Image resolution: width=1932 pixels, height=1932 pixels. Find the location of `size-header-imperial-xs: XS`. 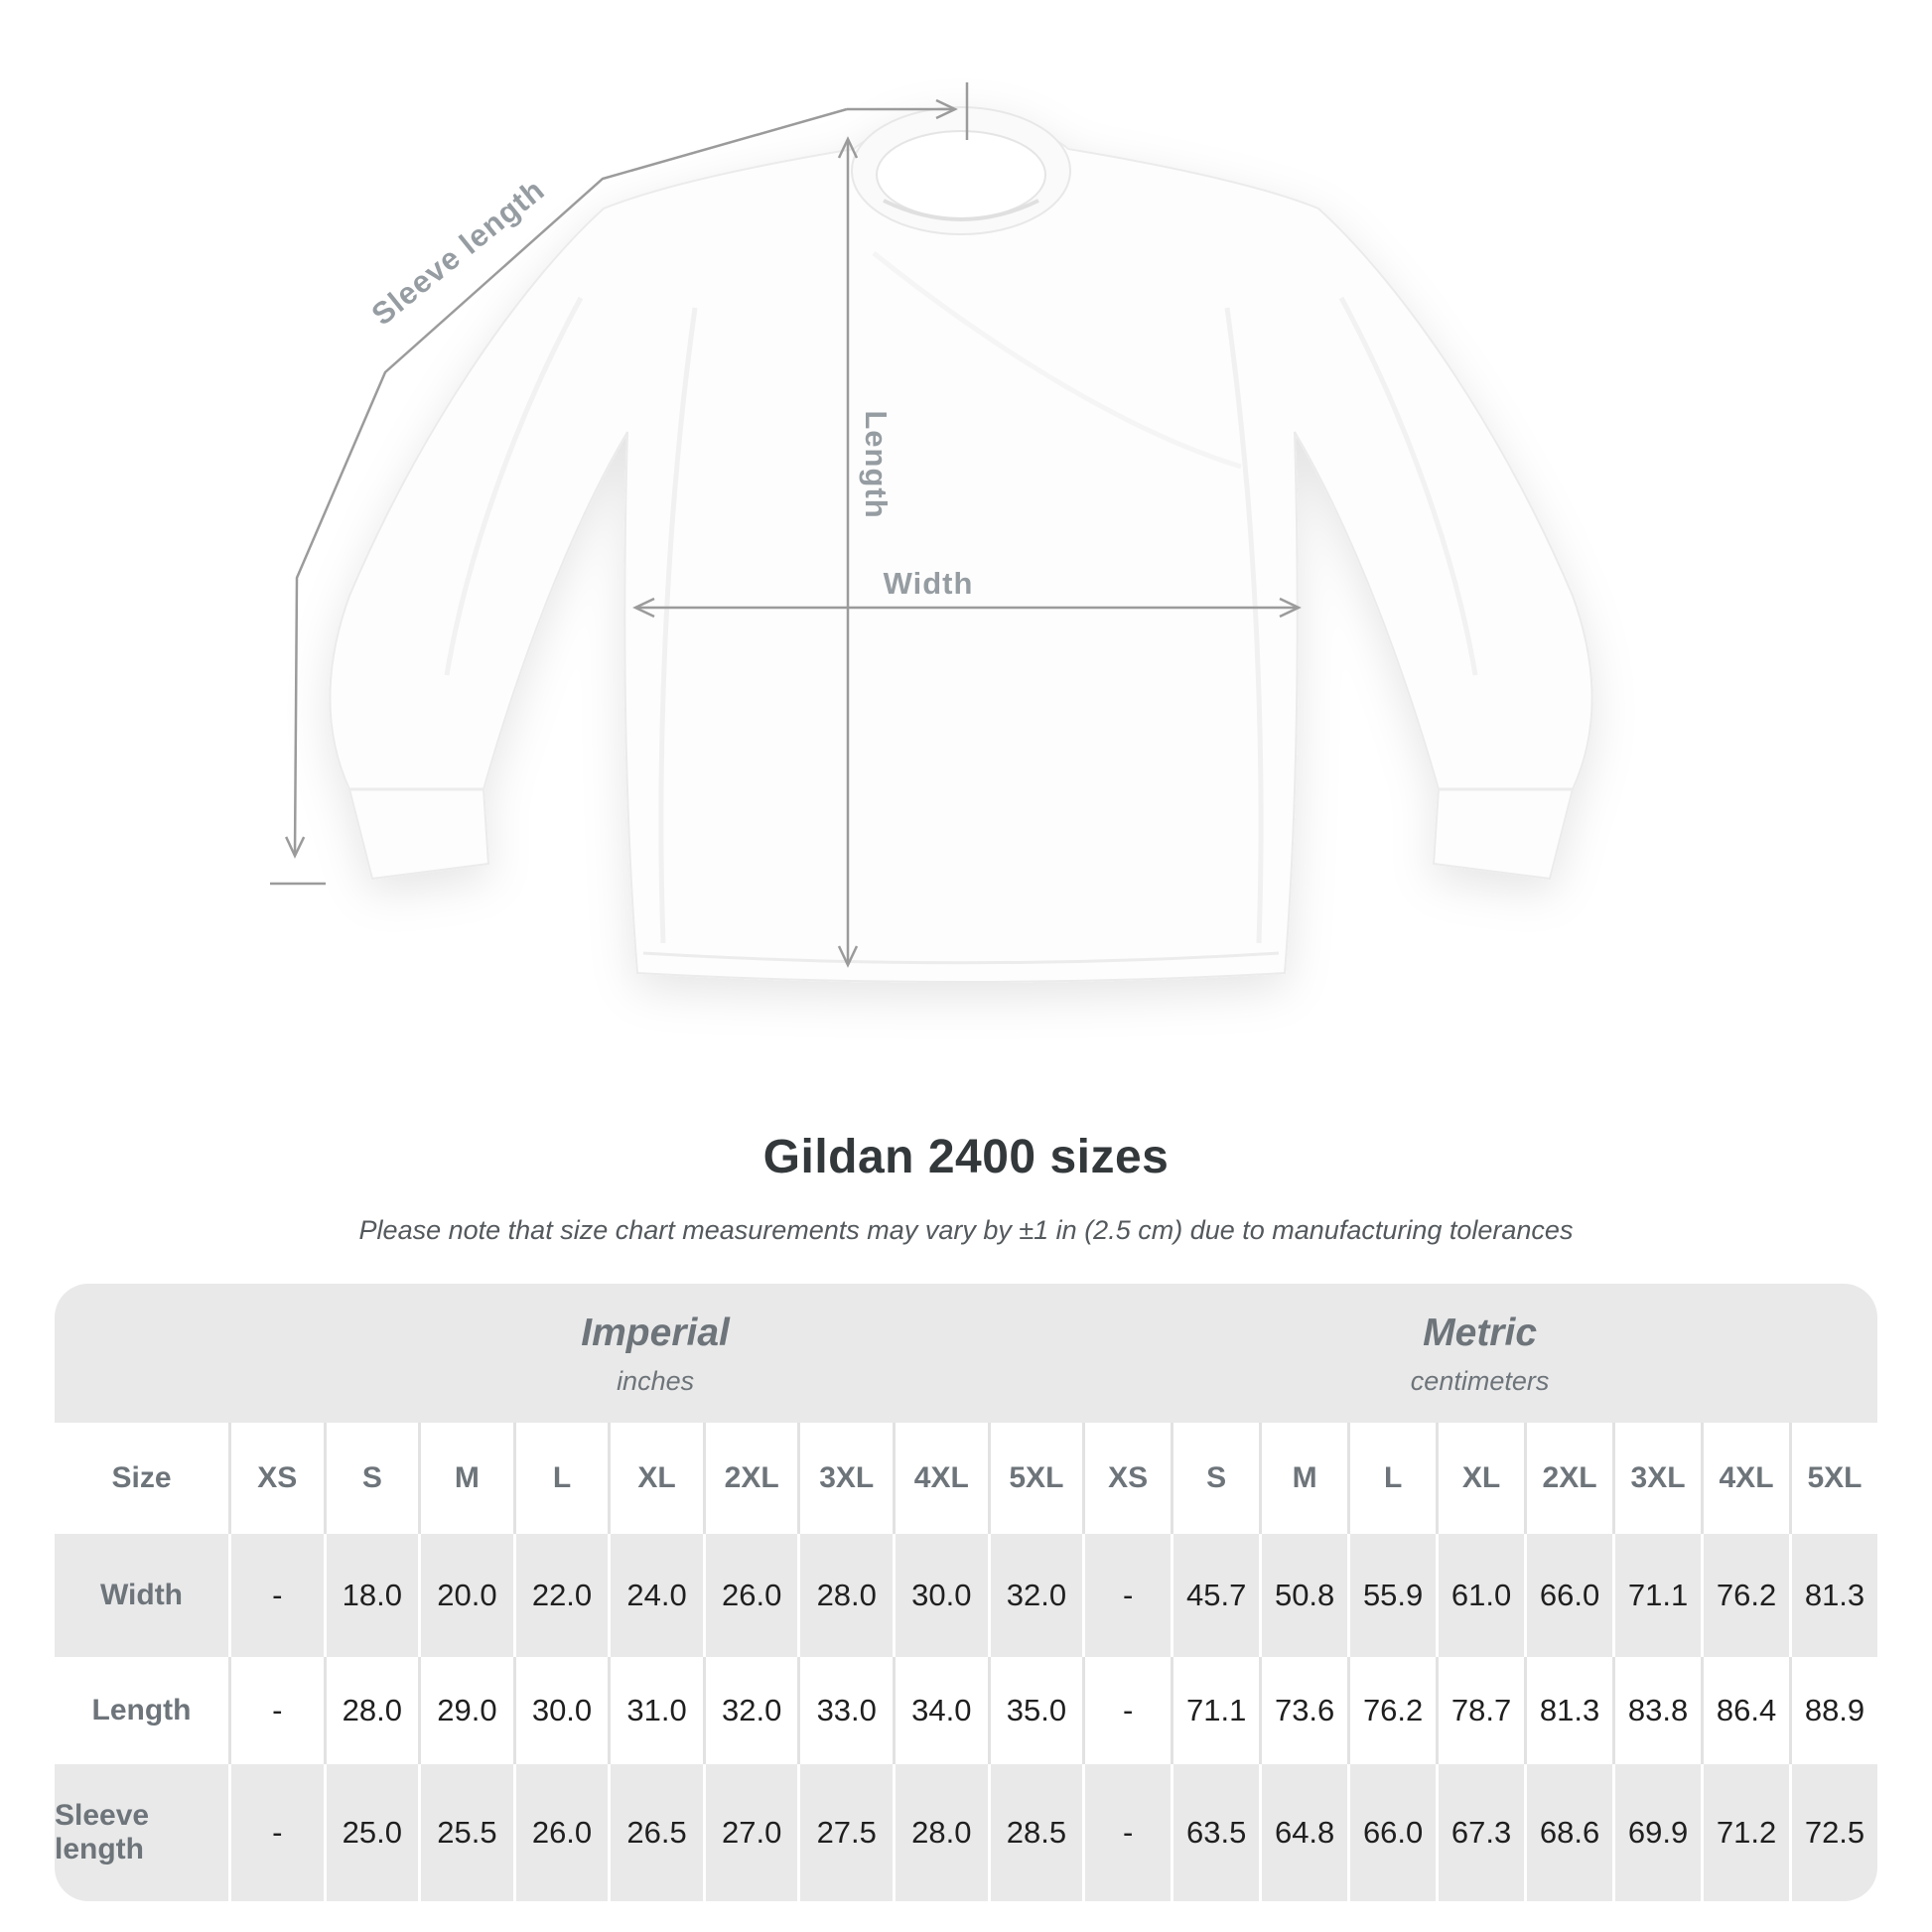

size-header-imperial-xs: XS is located at coordinates (276, 1478).